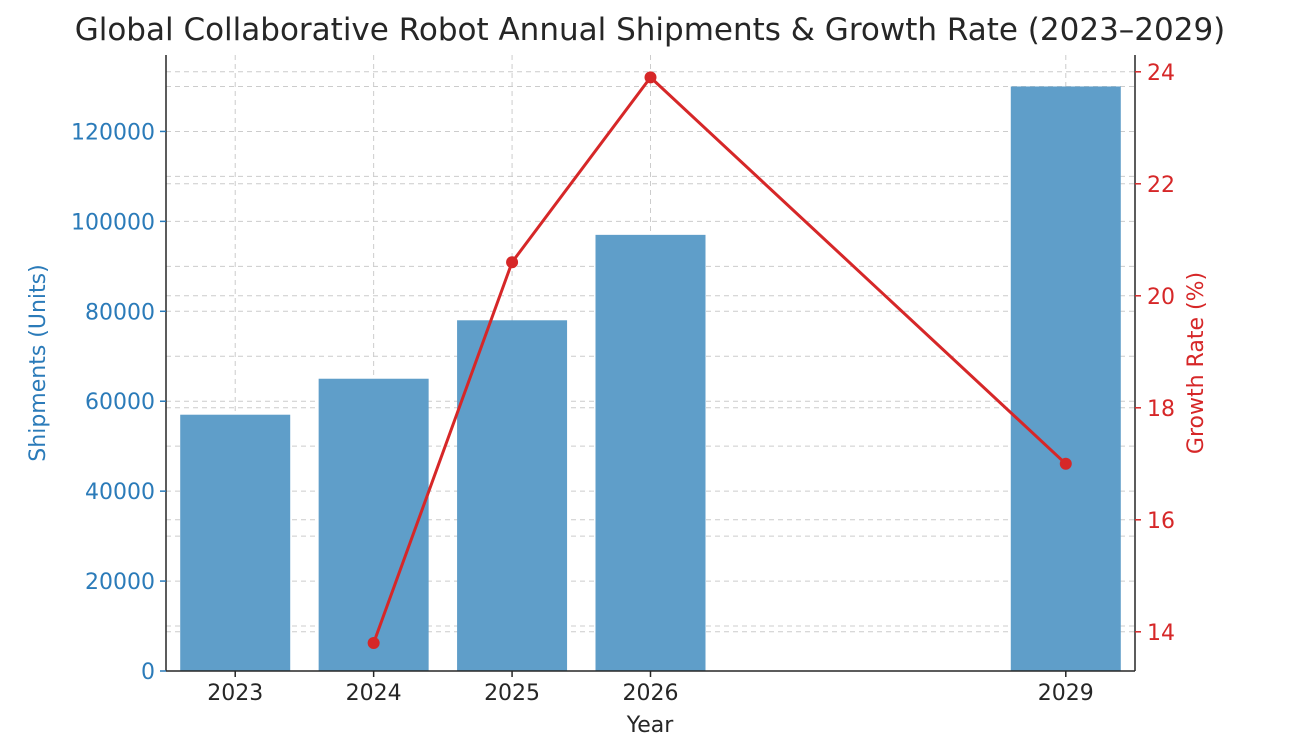 Image resolution: width=1300 pixels, height=753 pixels. I want to click on y-left-tick-label: 120000, so click(113, 132).